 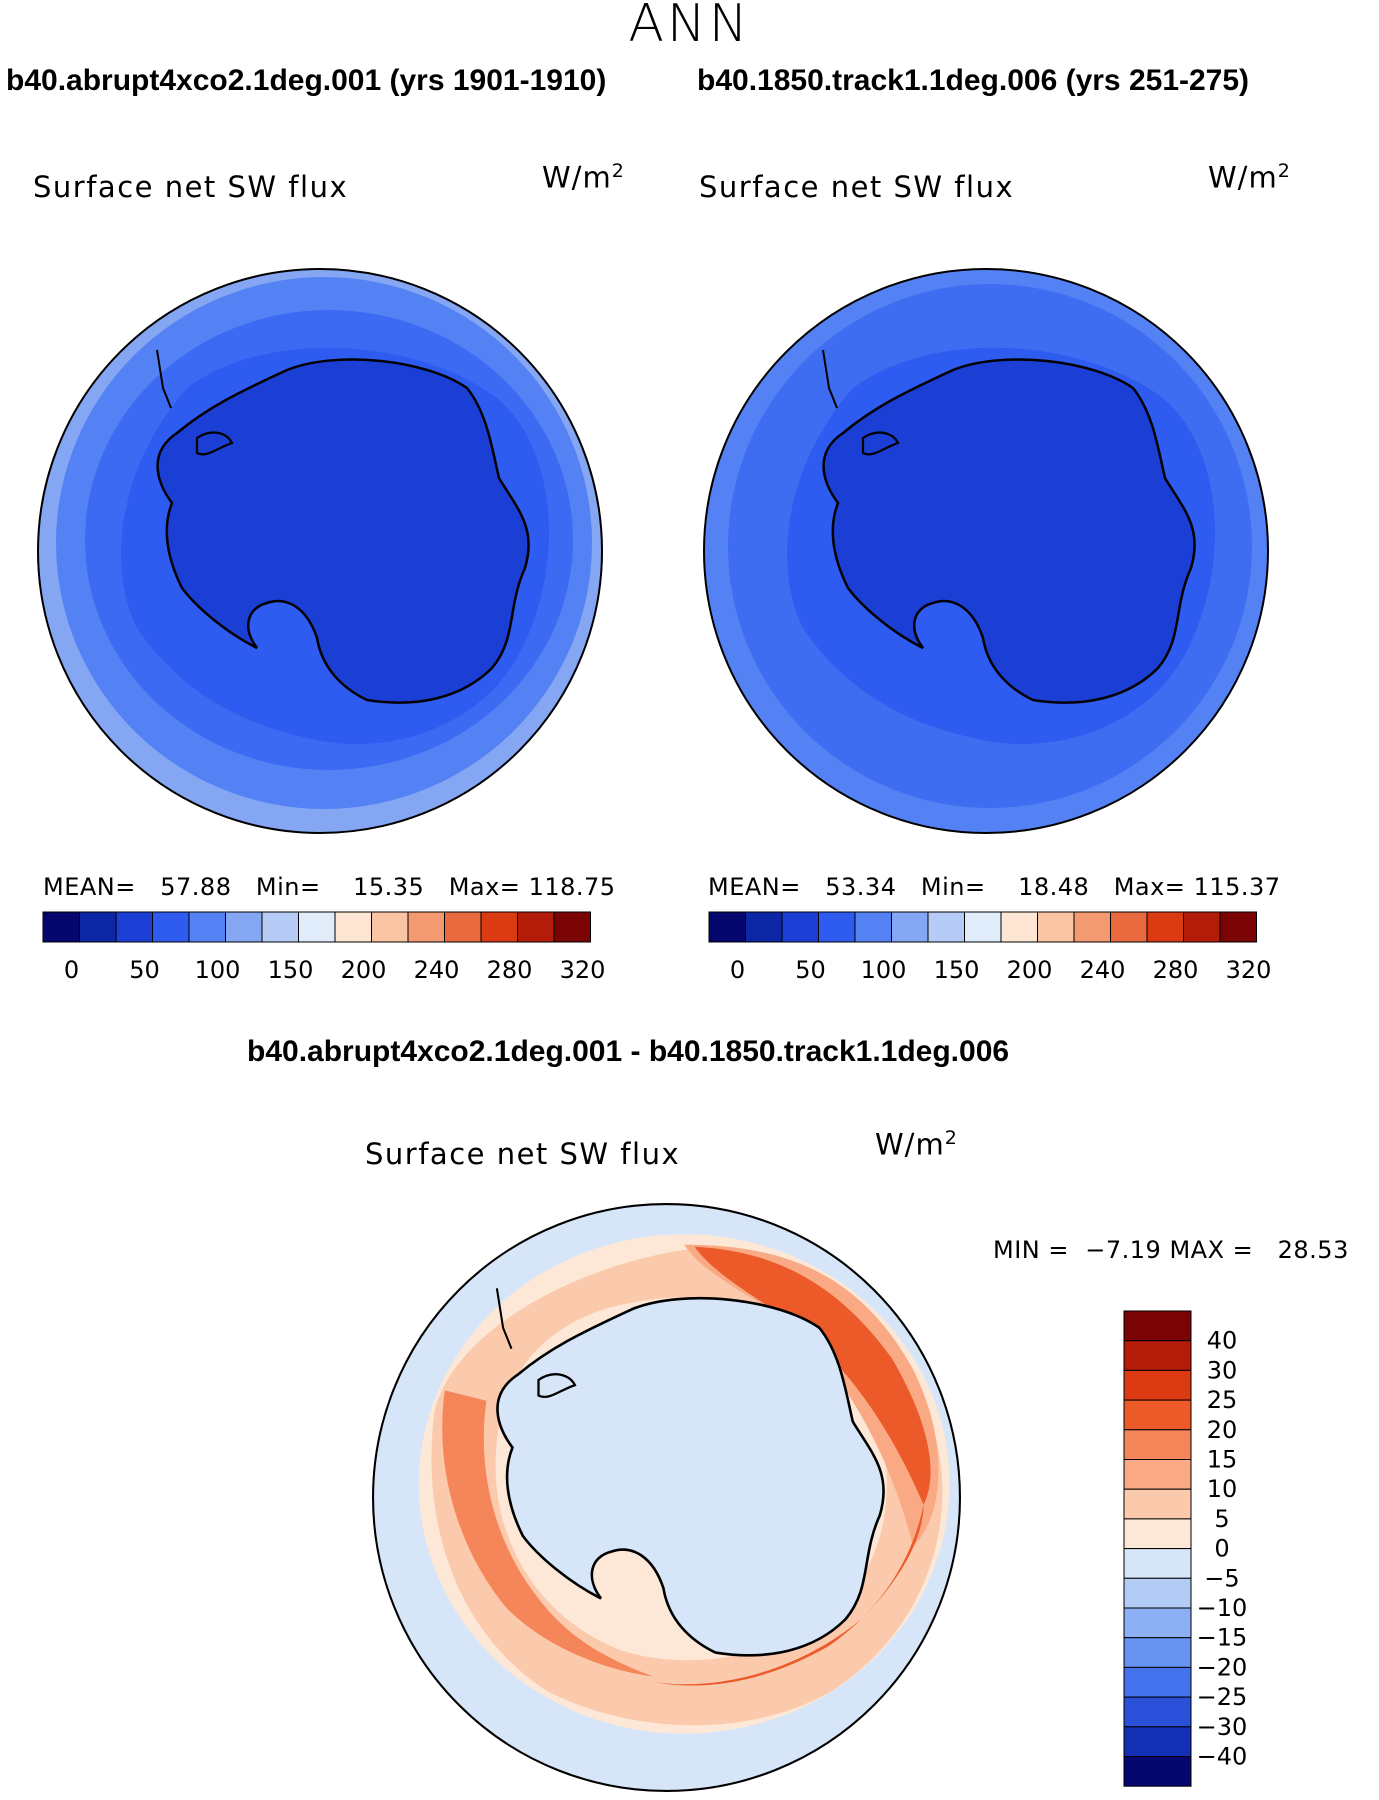 What do you see at coordinates (1222, 1667) in the screenshot?
I see `diff-colorbar-tick-label: −20` at bounding box center [1222, 1667].